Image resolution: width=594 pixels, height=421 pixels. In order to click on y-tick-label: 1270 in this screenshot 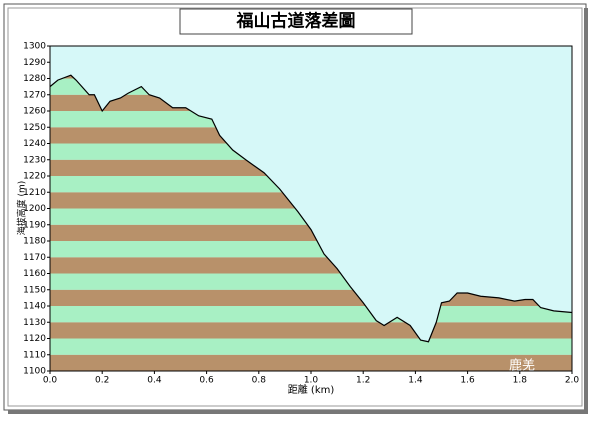, I will do `click(34, 95)`.